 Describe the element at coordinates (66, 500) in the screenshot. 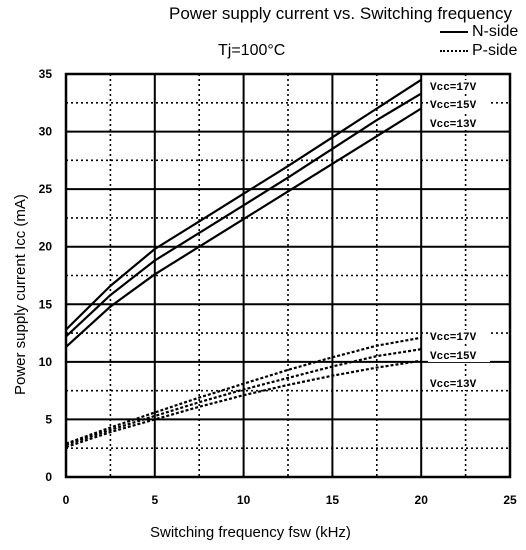

I see `x-tick-label: 0` at that location.